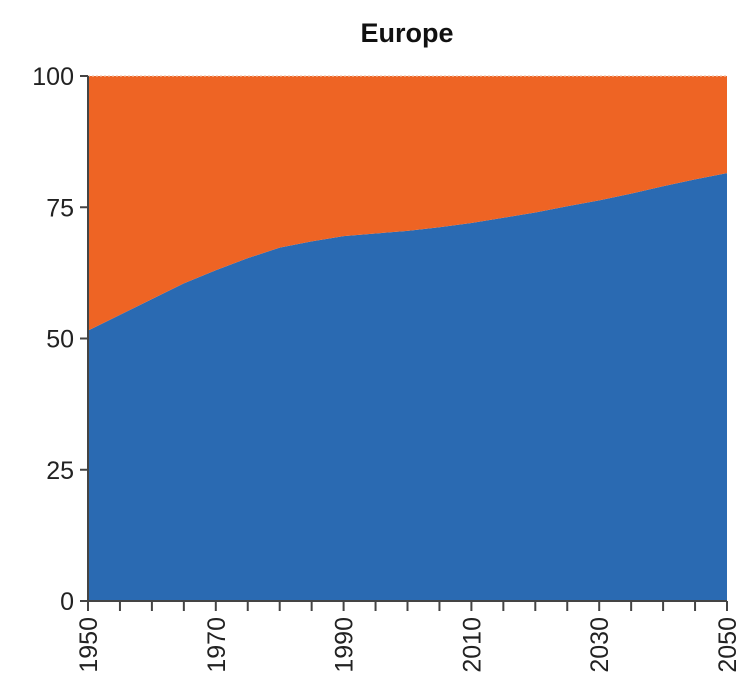  I want to click on y-tick-label: 75, so click(60, 208).